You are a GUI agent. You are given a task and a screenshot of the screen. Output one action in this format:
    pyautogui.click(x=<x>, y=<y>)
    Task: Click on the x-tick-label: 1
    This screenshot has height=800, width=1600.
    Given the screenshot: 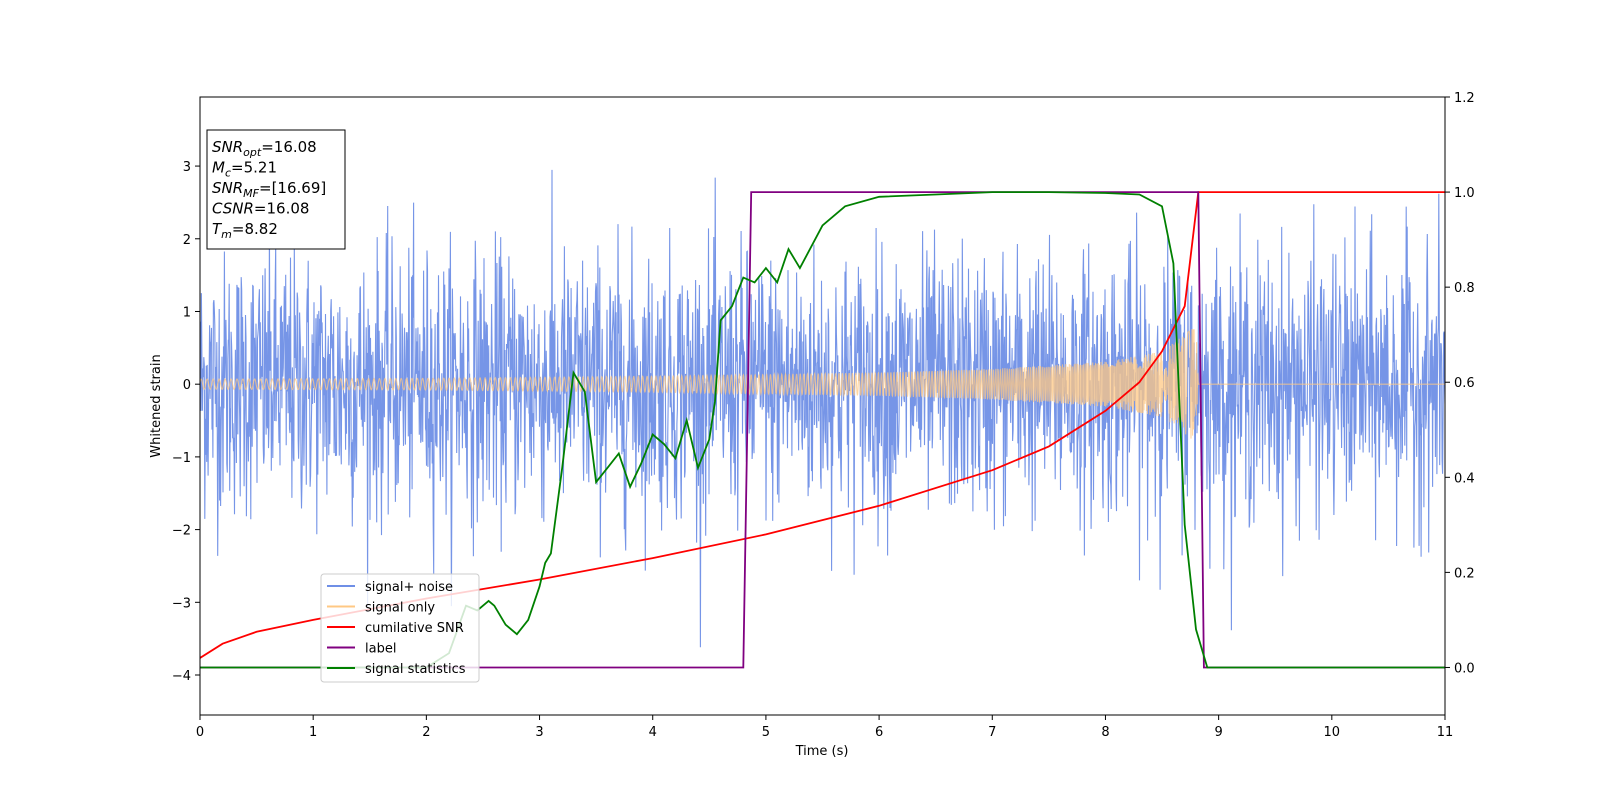 What is the action you would take?
    pyautogui.click(x=313, y=732)
    